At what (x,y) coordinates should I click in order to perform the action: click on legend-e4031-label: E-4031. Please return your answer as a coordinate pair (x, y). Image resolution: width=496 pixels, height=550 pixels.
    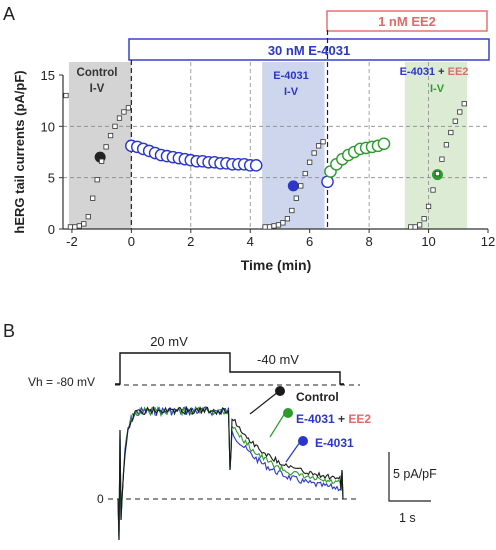
    Looking at the image, I should click on (334, 443).